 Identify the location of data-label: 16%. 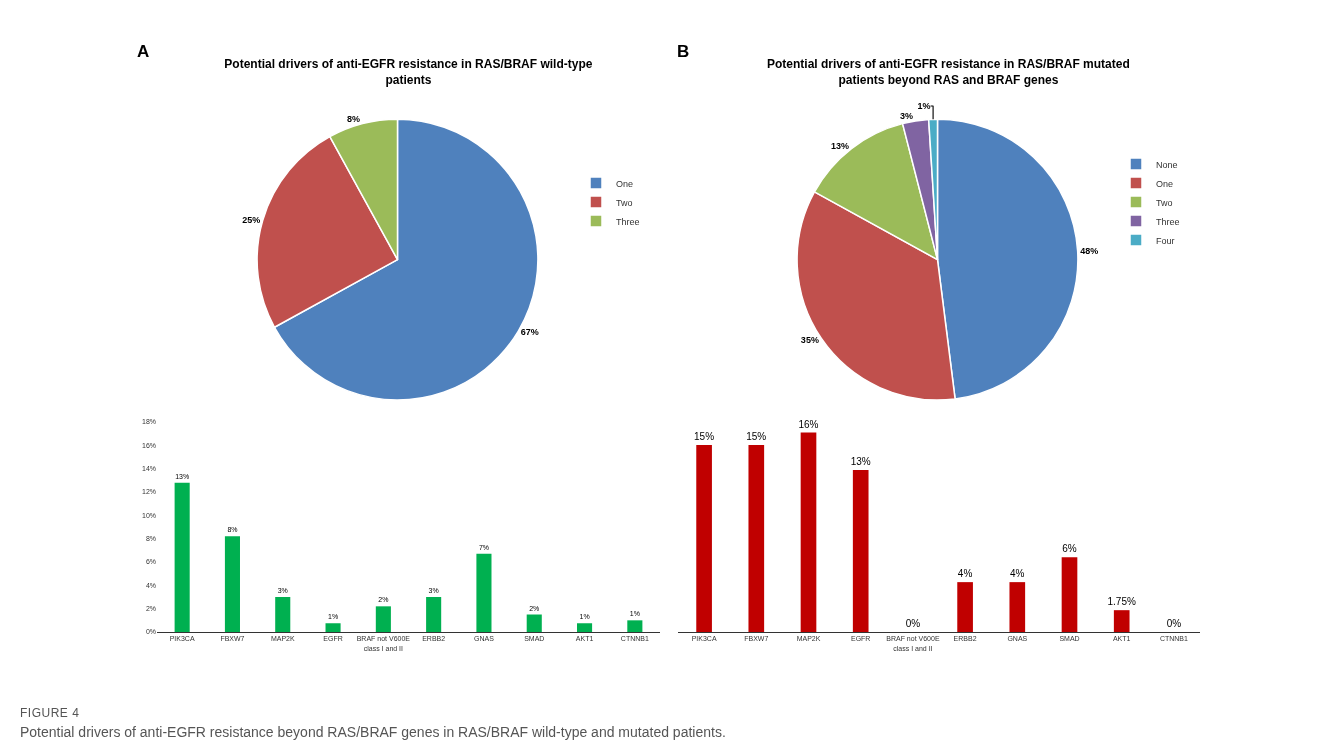
(808, 424).